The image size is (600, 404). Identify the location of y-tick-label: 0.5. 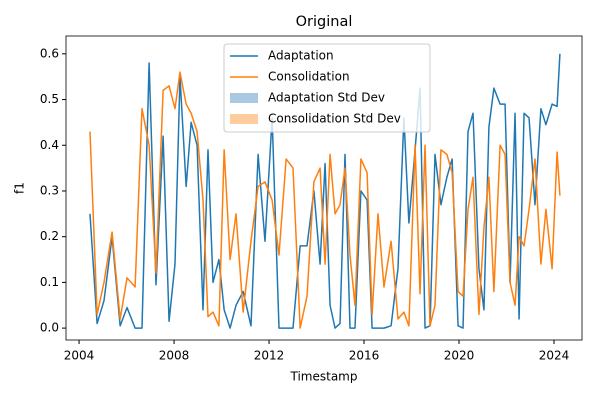
(49, 99).